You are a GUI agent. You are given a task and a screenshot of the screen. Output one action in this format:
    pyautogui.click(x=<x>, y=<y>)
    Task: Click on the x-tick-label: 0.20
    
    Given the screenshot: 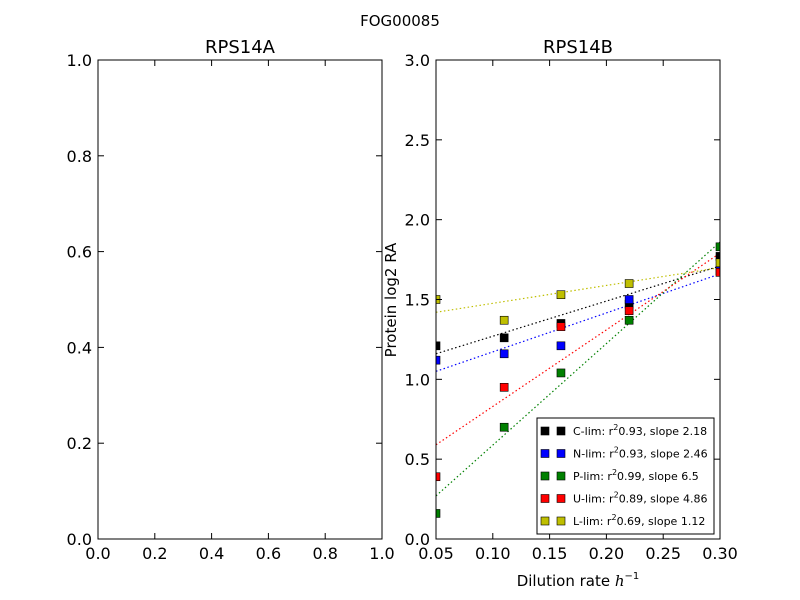 What is the action you would take?
    pyautogui.click(x=607, y=553)
    